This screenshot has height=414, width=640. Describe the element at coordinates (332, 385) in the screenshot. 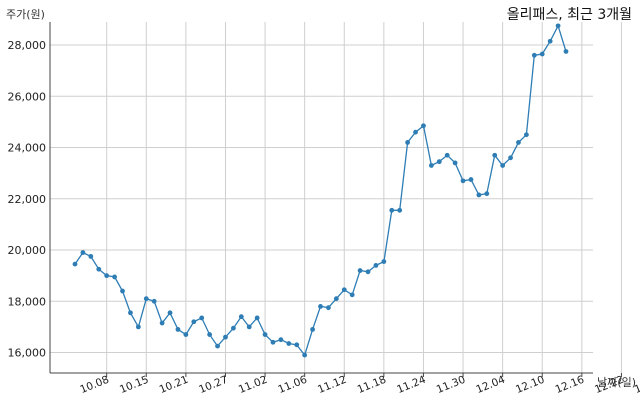

I see `x-tick-label: 11.12` at that location.